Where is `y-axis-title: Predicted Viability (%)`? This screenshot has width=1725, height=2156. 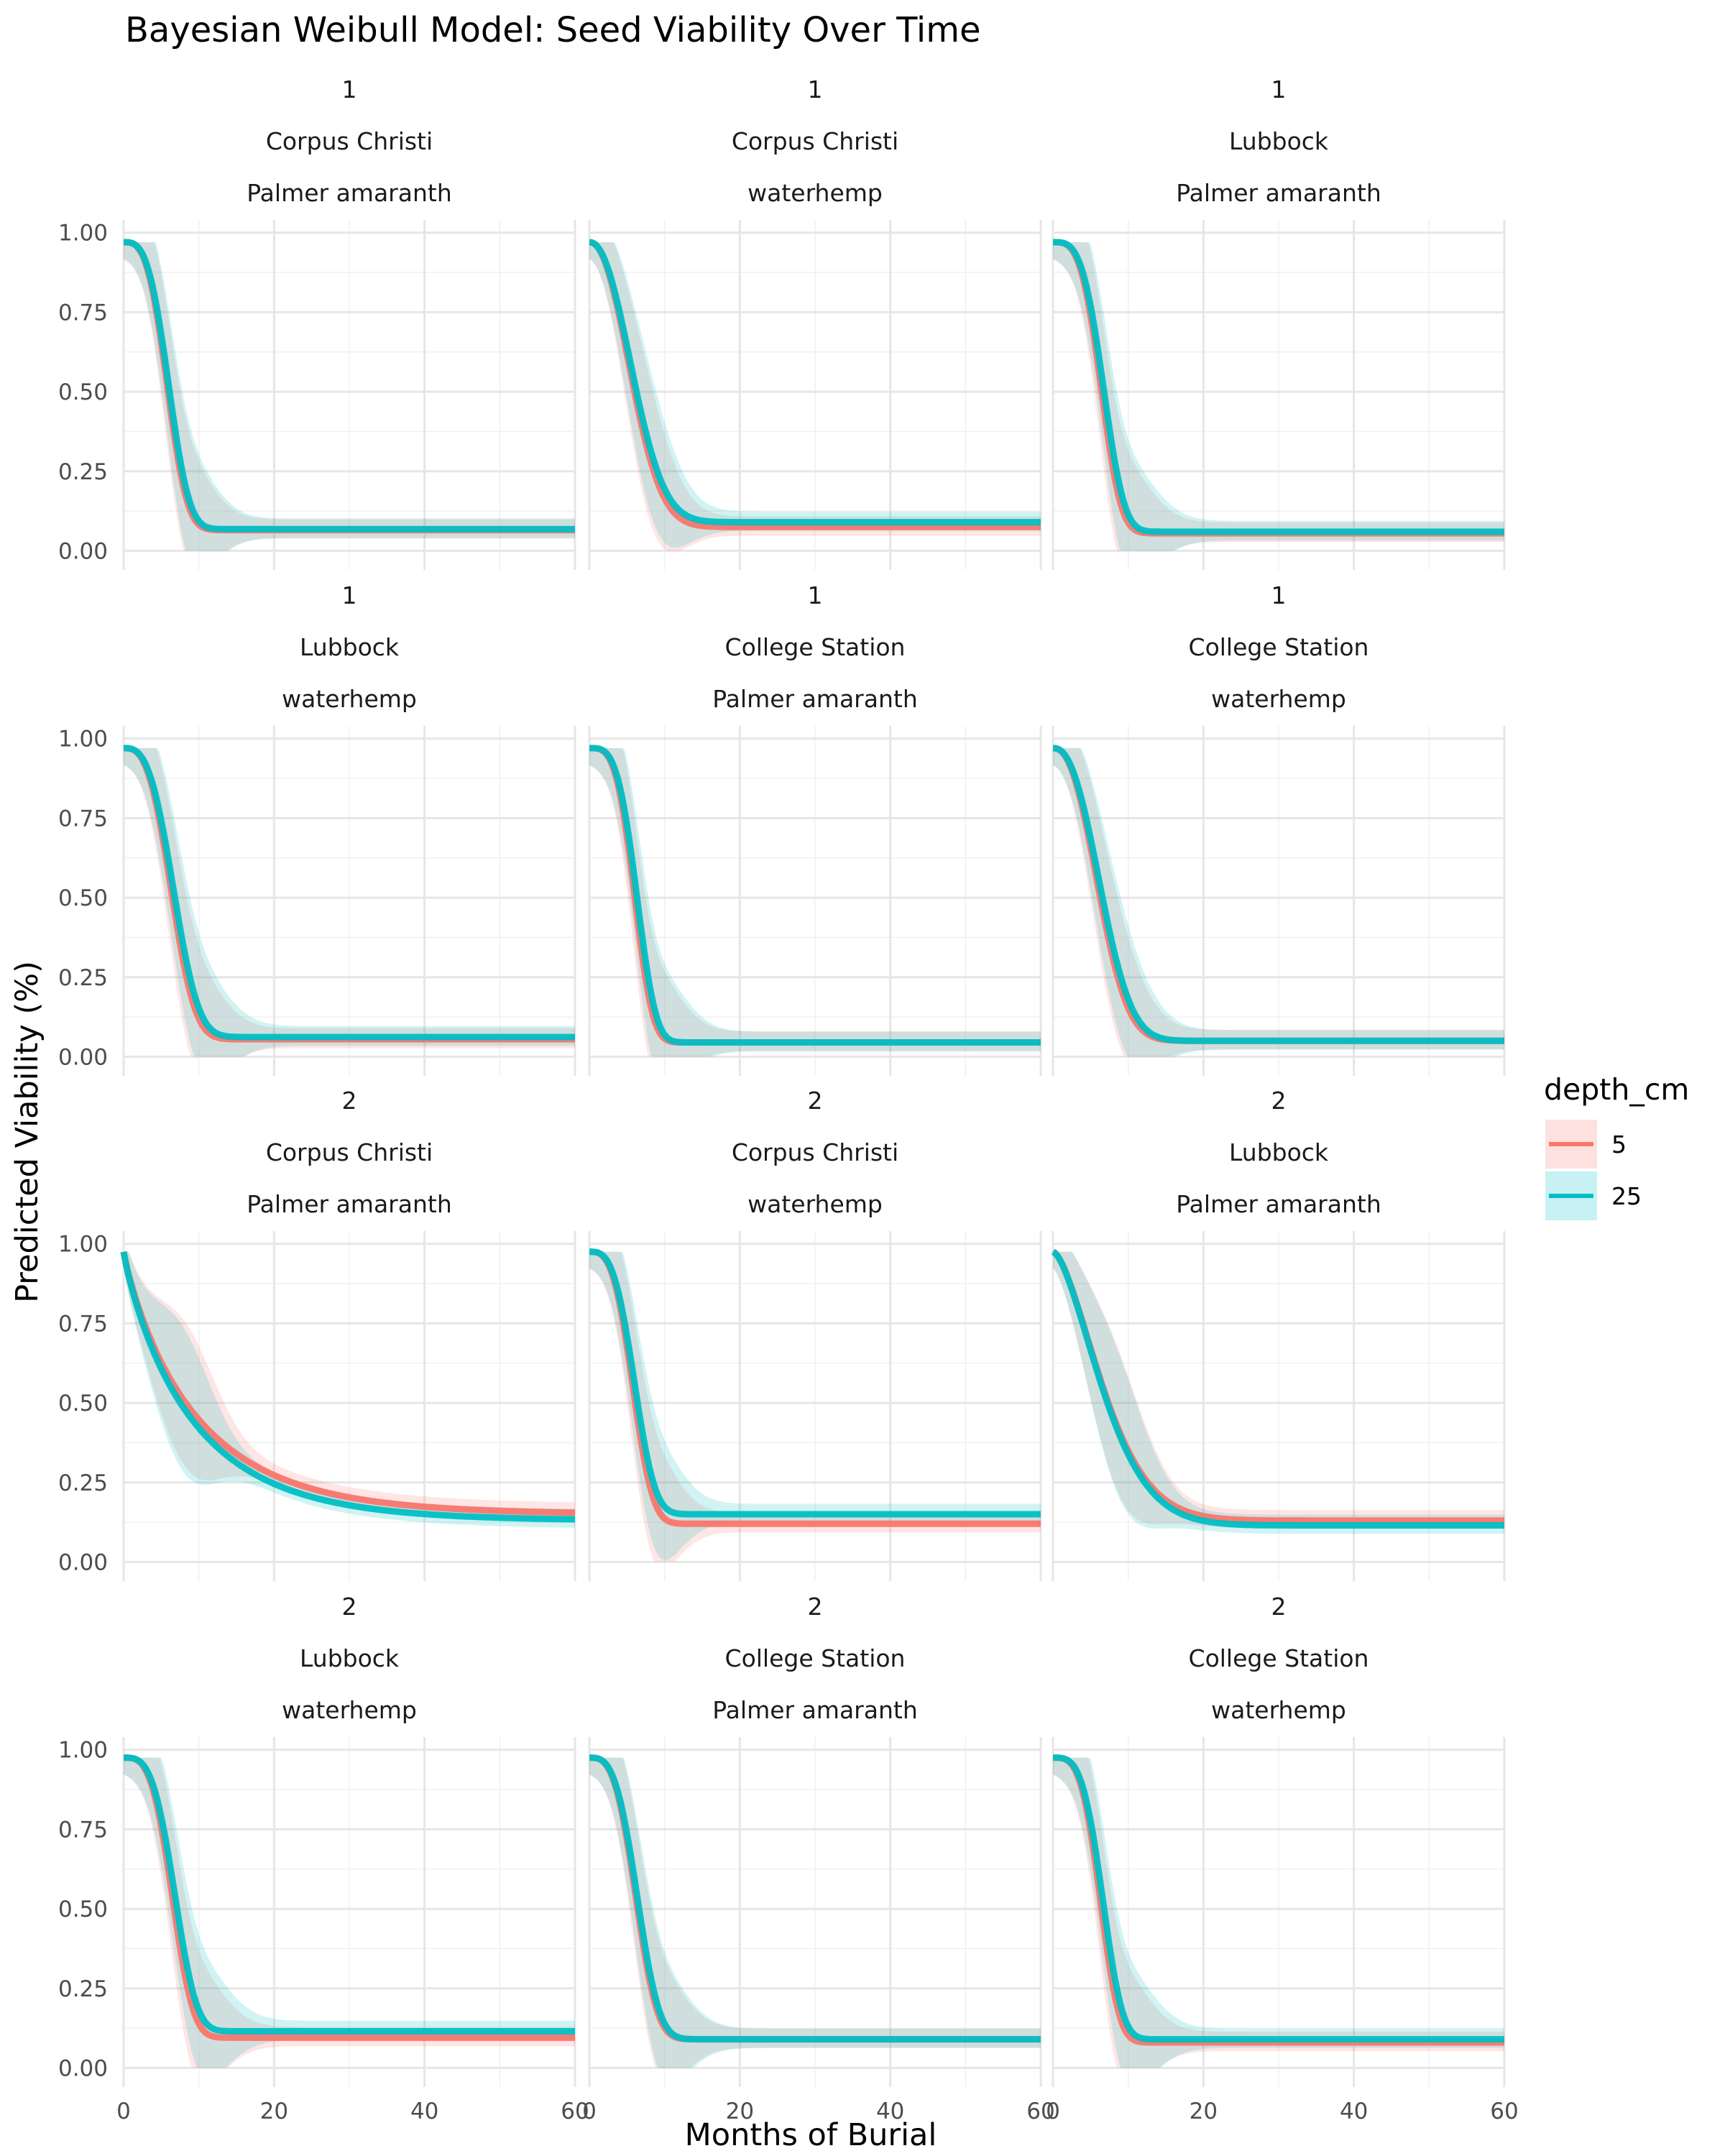 y-axis-title: Predicted Viability (%) is located at coordinates (27, 1132).